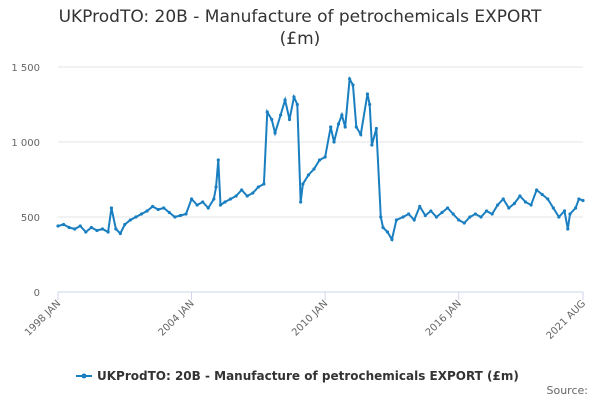 The width and height of the screenshot is (600, 400). What do you see at coordinates (43, 318) in the screenshot?
I see `x-tick-label: 1998 JAN` at bounding box center [43, 318].